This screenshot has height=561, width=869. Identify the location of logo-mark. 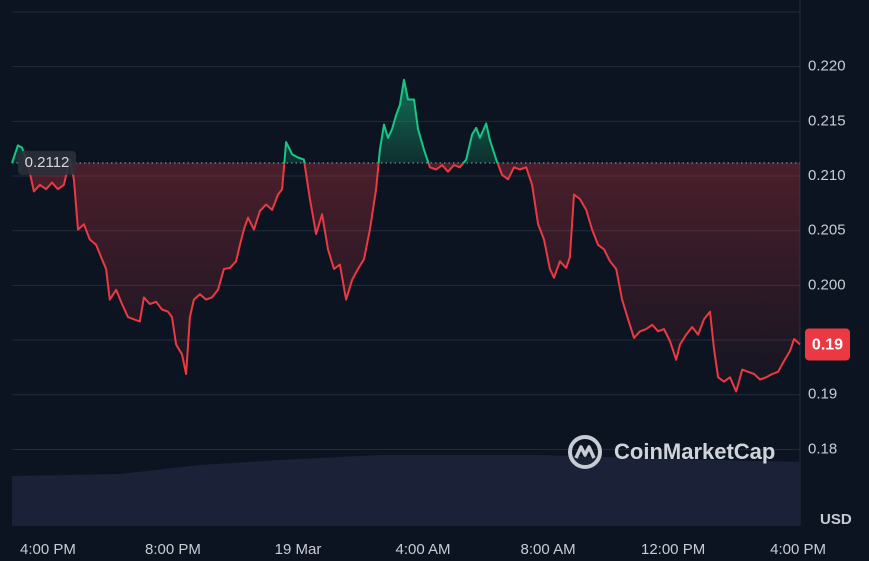
(585, 452).